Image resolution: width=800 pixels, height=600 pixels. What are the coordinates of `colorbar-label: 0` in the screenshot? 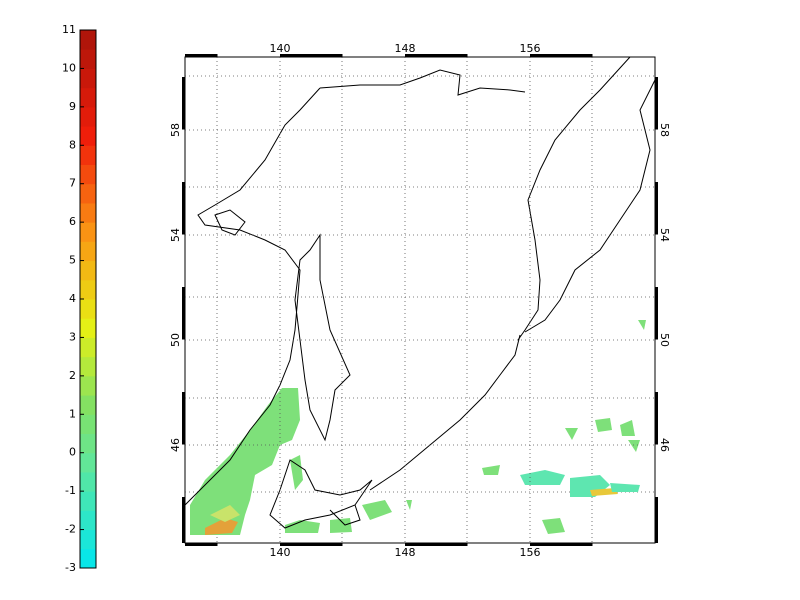 It's located at (72, 452).